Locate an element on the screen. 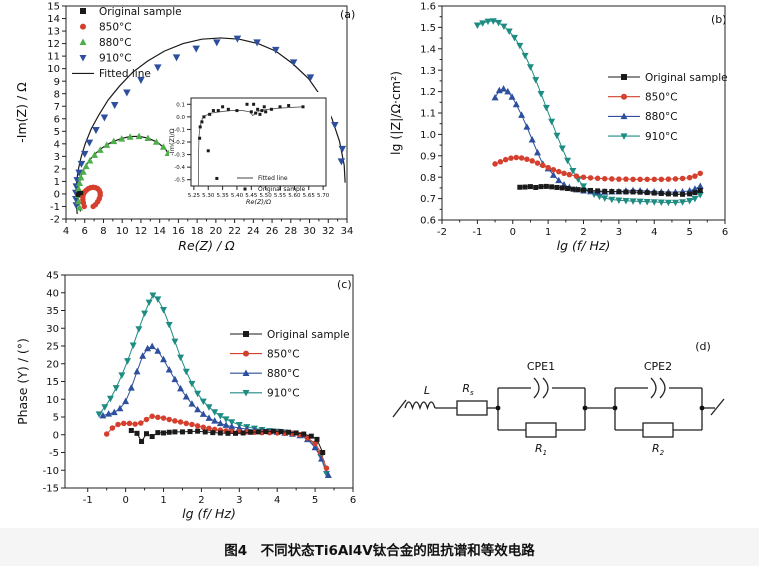 The width and height of the screenshot is (759, 566). legend-item: Fitted line is located at coordinates (262, 178).